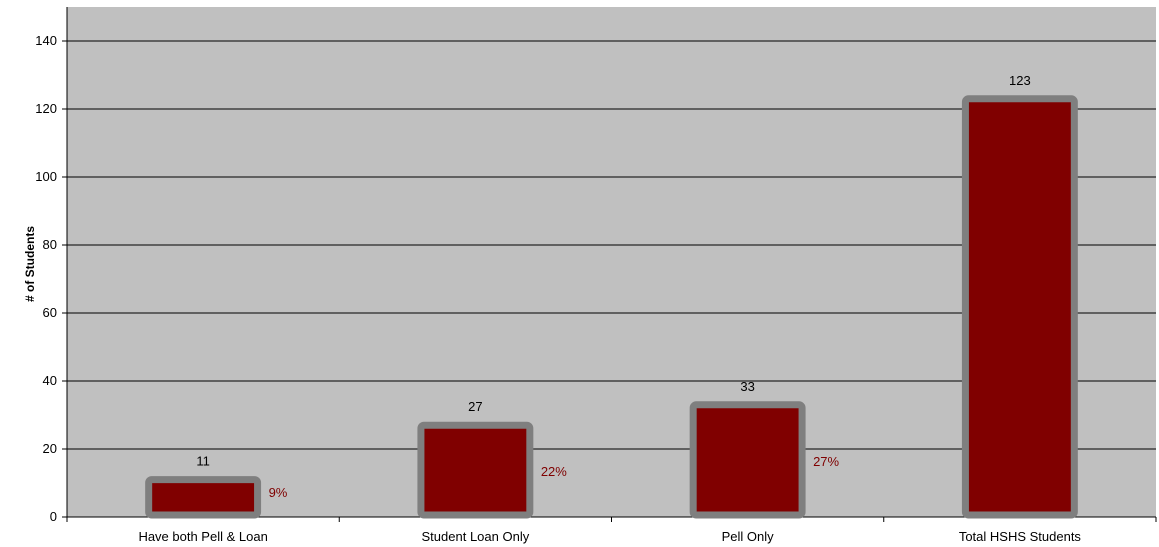 The height and width of the screenshot is (547, 1159). Describe the element at coordinates (748, 536) in the screenshot. I see `x-category-label: Pell Only` at that location.